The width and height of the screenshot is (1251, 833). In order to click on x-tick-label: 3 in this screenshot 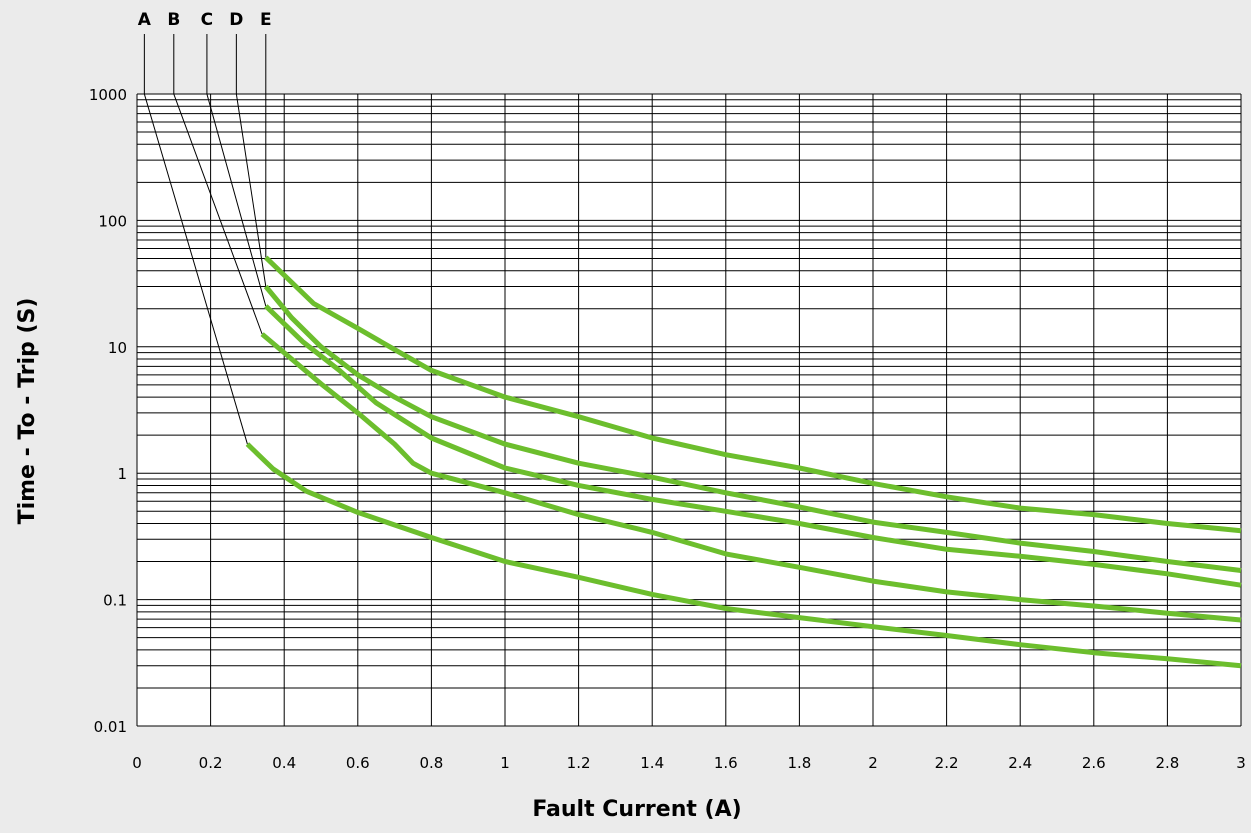, I will do `click(1241, 763)`.